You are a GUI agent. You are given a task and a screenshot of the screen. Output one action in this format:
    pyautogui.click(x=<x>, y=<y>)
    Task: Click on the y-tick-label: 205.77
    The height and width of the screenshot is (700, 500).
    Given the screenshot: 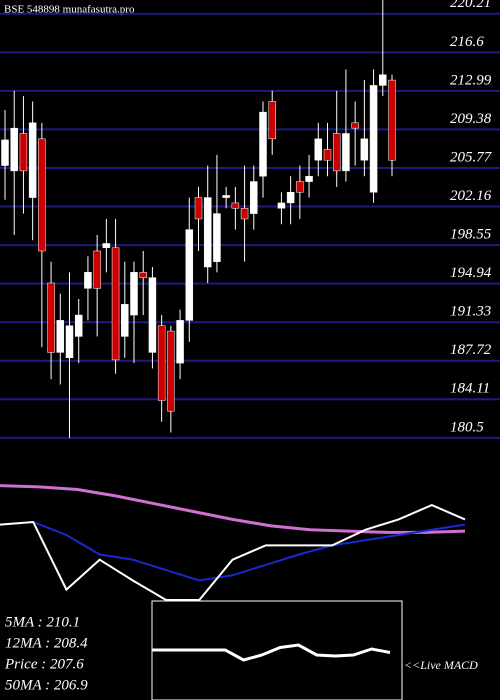 What is the action you would take?
    pyautogui.click(x=471, y=157)
    